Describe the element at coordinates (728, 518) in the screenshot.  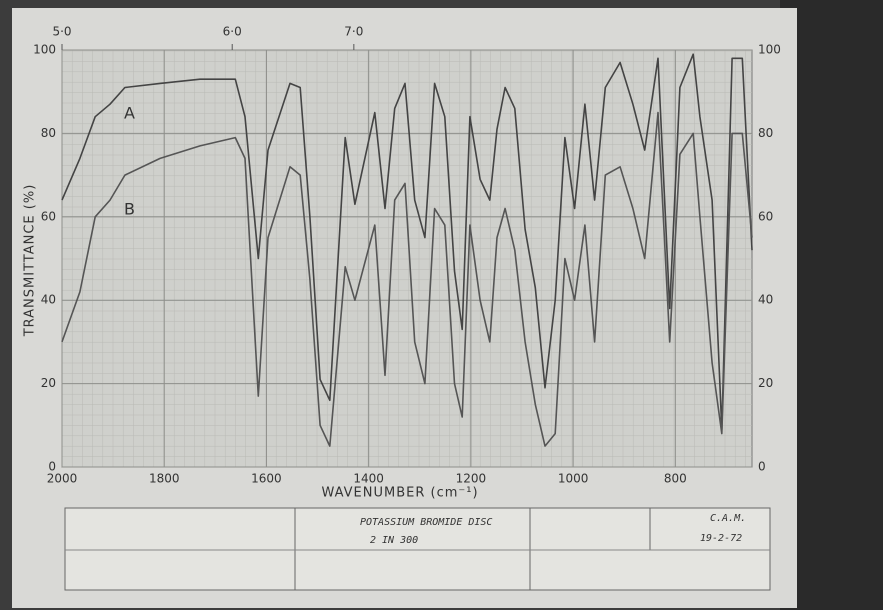
I see `form-note: C.A.M.` at that location.